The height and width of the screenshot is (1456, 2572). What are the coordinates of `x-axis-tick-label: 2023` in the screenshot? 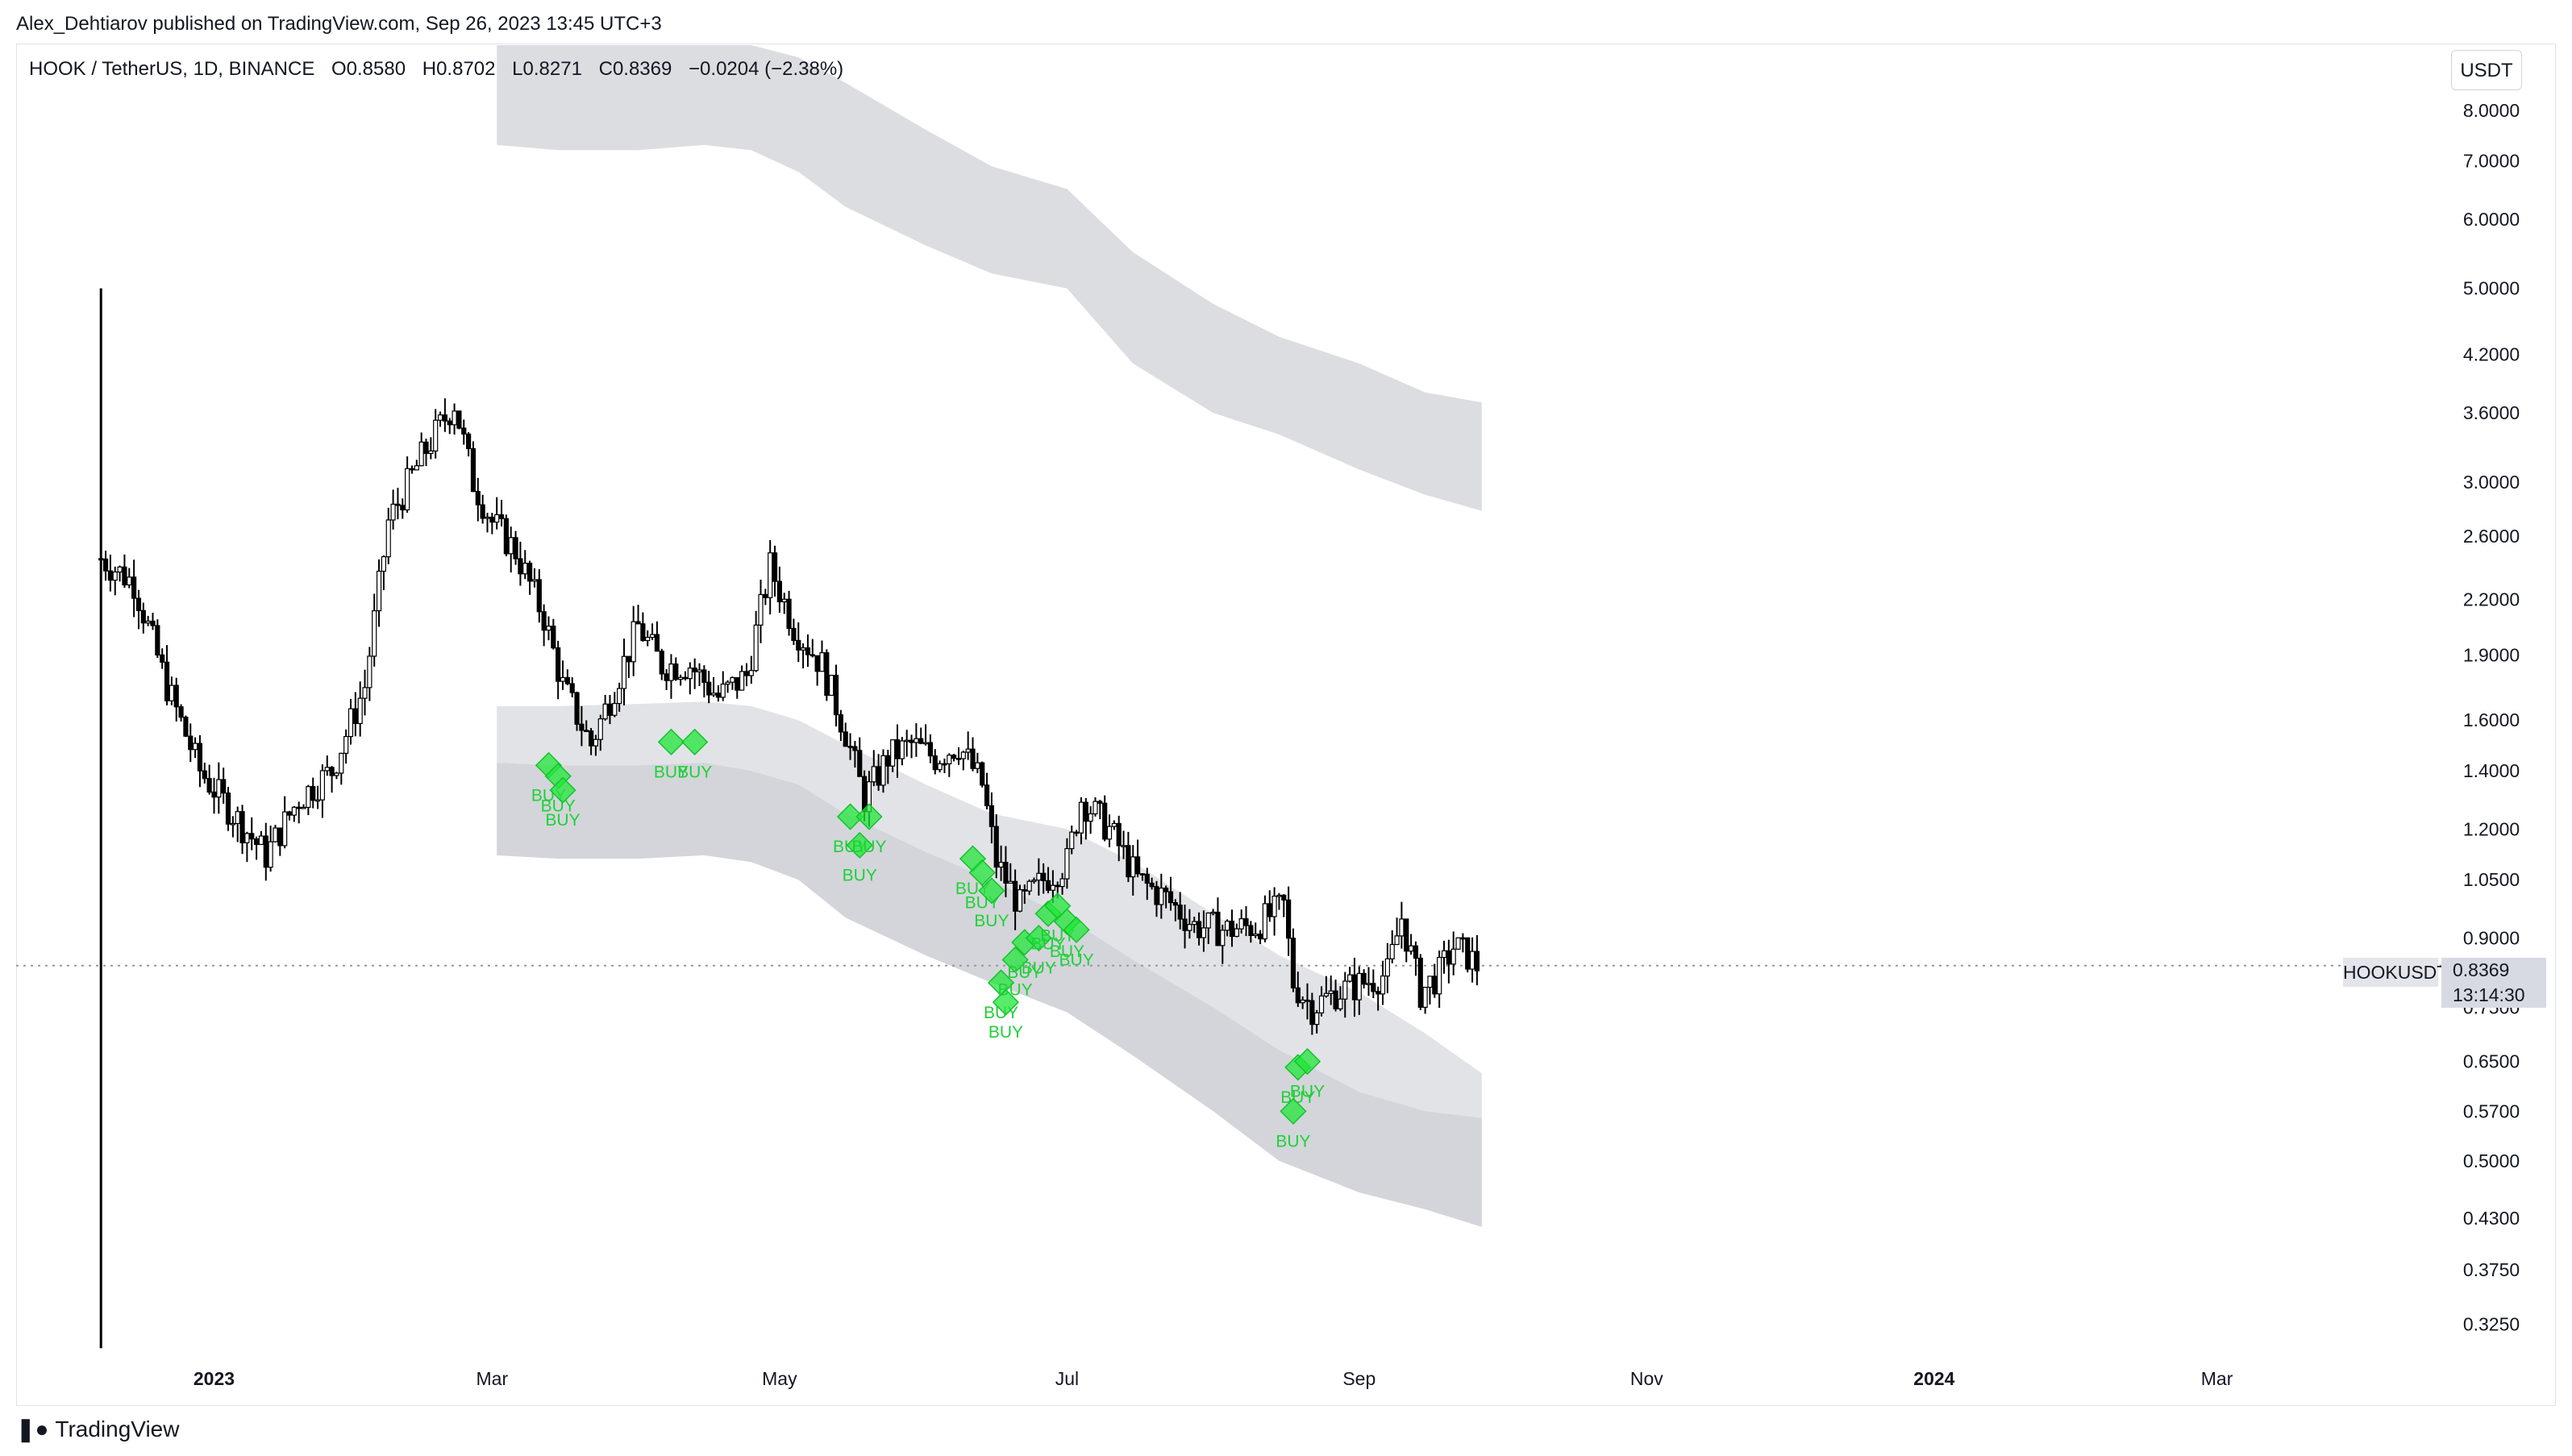 It's located at (214, 1378).